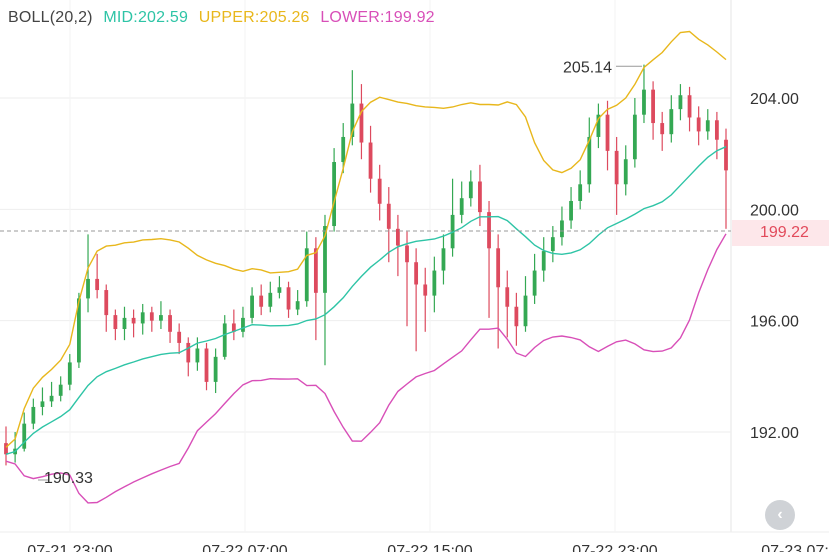 The width and height of the screenshot is (829, 552). What do you see at coordinates (146, 17) in the screenshot?
I see `legend-mid: MID:202.59` at bounding box center [146, 17].